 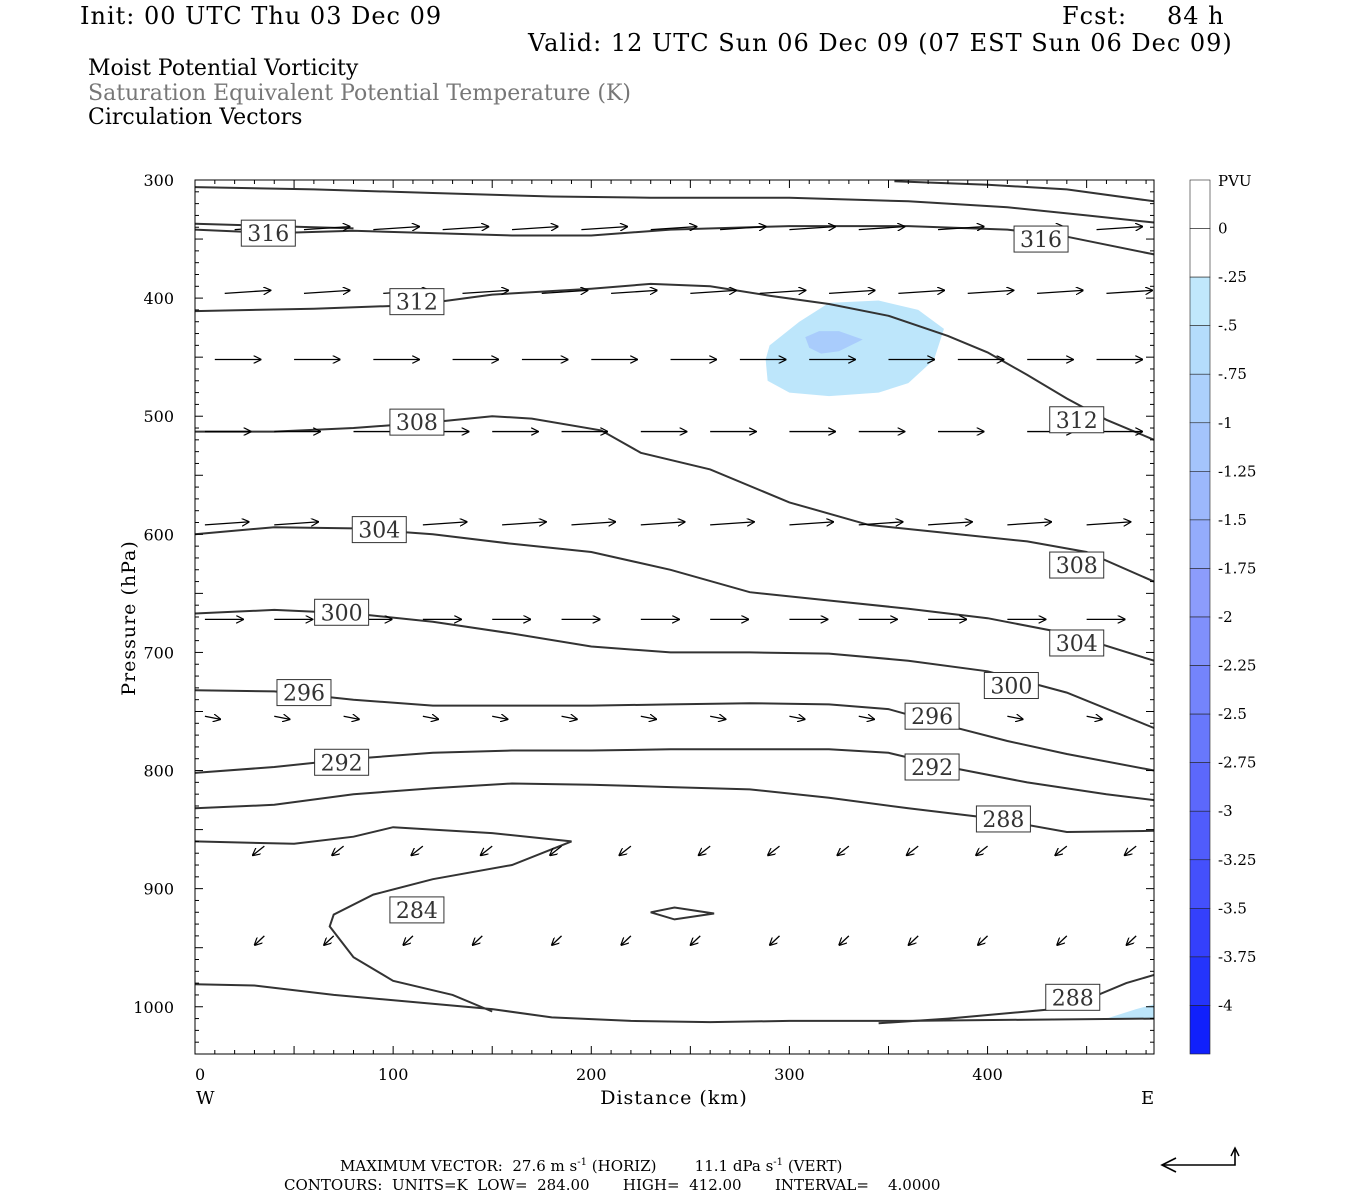 What do you see at coordinates (815, 1166) in the screenshot?
I see `vert-tag: (VERT)` at bounding box center [815, 1166].